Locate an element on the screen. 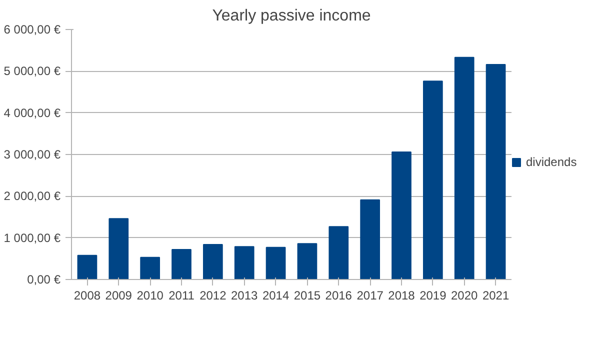  x-tick-label: 2013 is located at coordinates (244, 295).